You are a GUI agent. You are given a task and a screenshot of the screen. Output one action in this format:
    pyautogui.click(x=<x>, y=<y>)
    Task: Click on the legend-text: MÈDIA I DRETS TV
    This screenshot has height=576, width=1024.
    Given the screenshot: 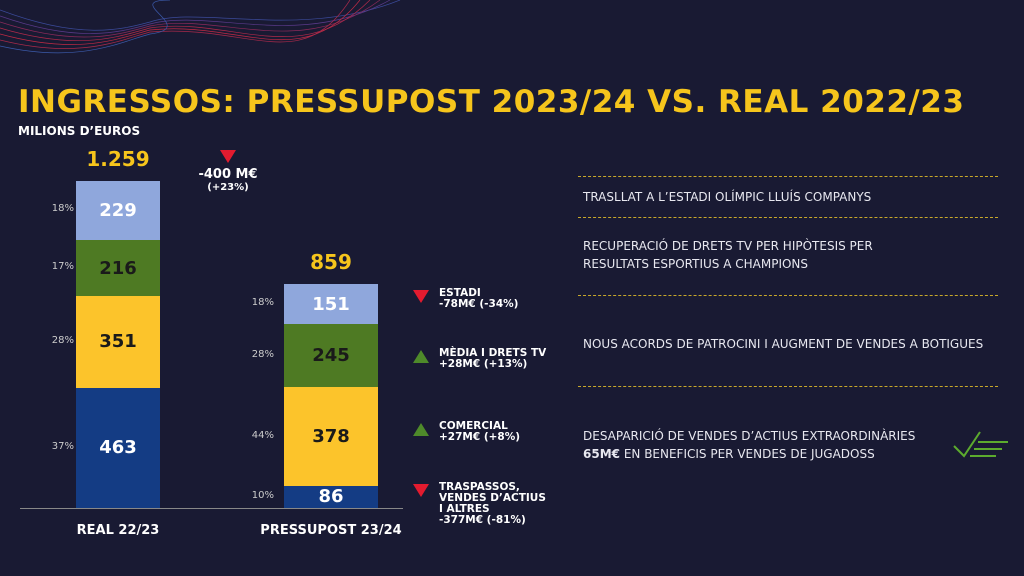 What is the action you would take?
    pyautogui.click(x=493, y=353)
    